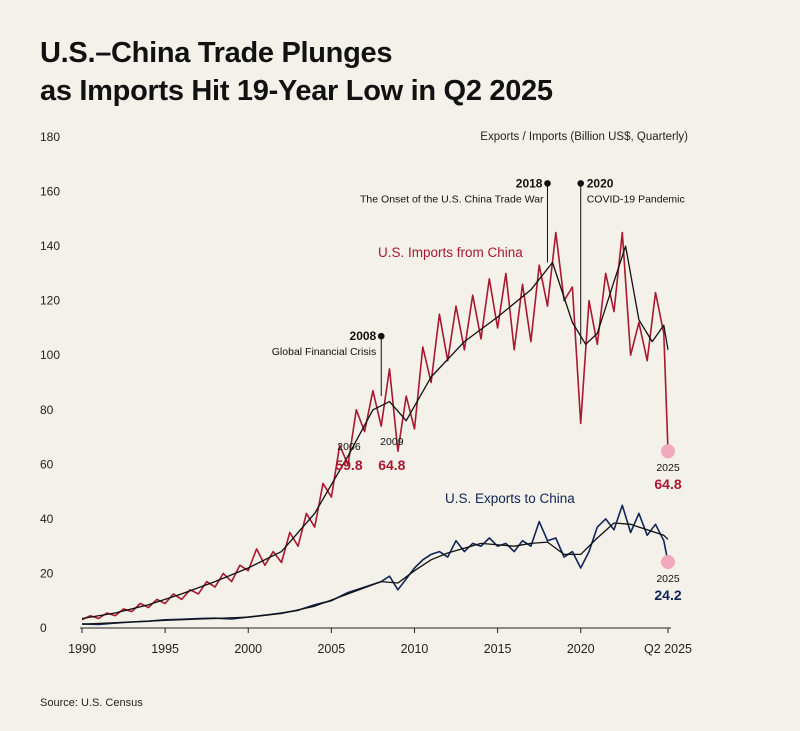  What do you see at coordinates (667, 595) in the screenshot?
I see `point-label-value: 24.2` at bounding box center [667, 595].